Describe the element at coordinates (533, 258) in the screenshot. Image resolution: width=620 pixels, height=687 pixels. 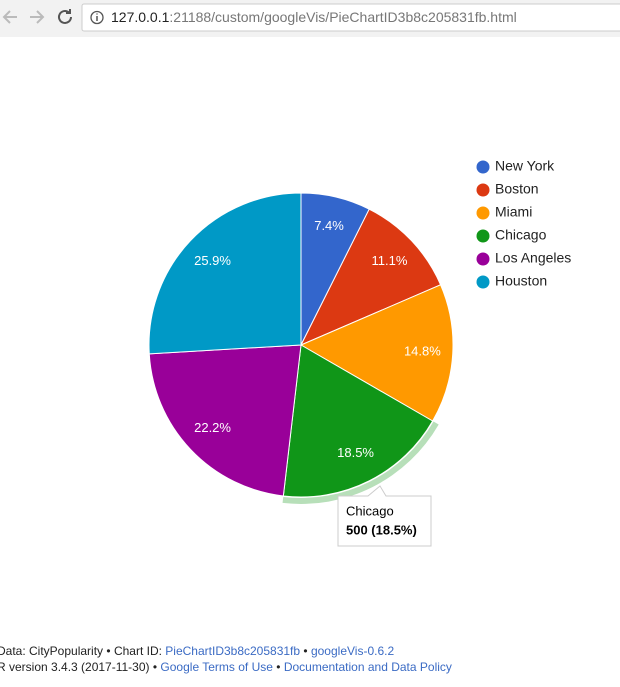
I see `legend-label: Los Angeles` at that location.